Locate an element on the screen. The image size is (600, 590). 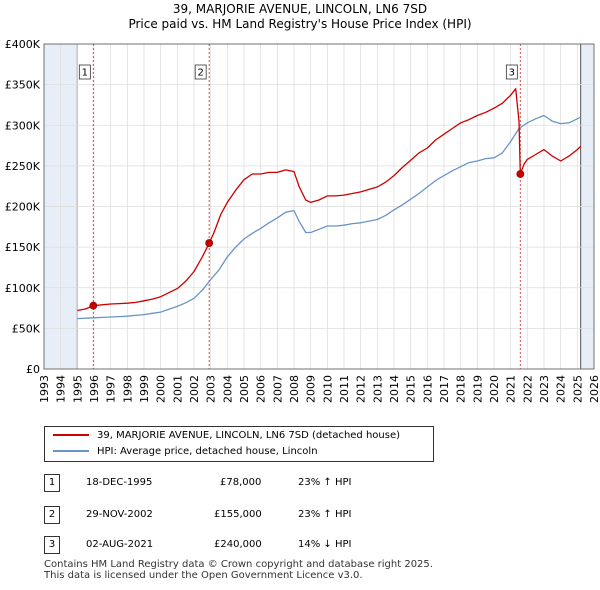
x-tick-label: 2002 is located at coordinates (194, 389).